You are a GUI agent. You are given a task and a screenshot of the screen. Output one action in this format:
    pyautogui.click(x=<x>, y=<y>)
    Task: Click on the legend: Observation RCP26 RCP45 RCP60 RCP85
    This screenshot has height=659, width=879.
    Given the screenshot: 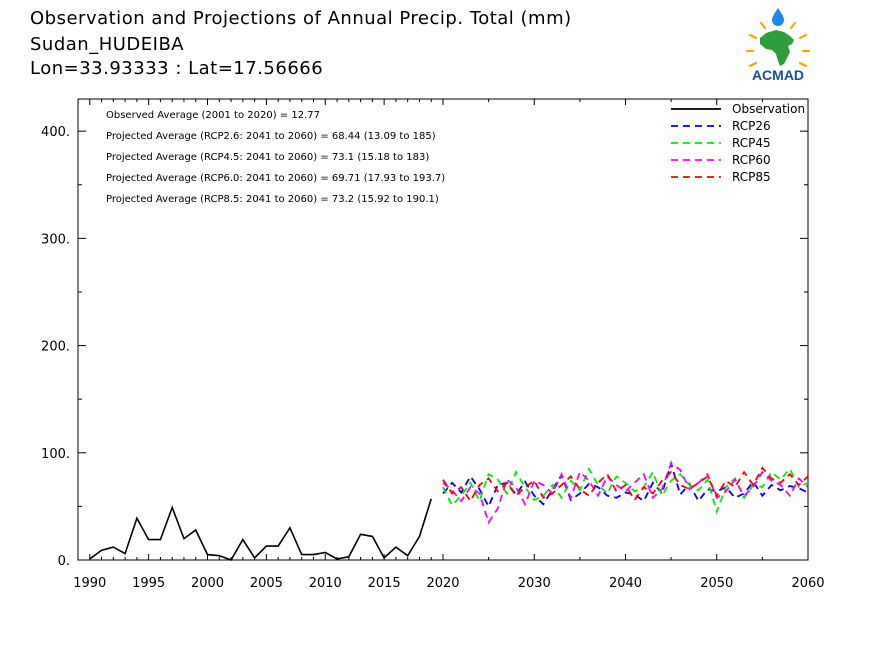 What is the action you would take?
    pyautogui.click(x=738, y=143)
    